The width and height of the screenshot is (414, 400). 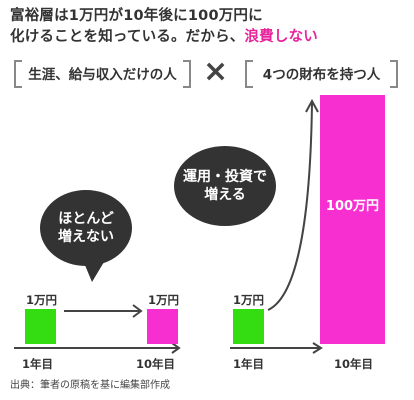 What do you see at coordinates (352, 219) in the screenshot?
I see `right-end-bar: 100万円` at bounding box center [352, 219].